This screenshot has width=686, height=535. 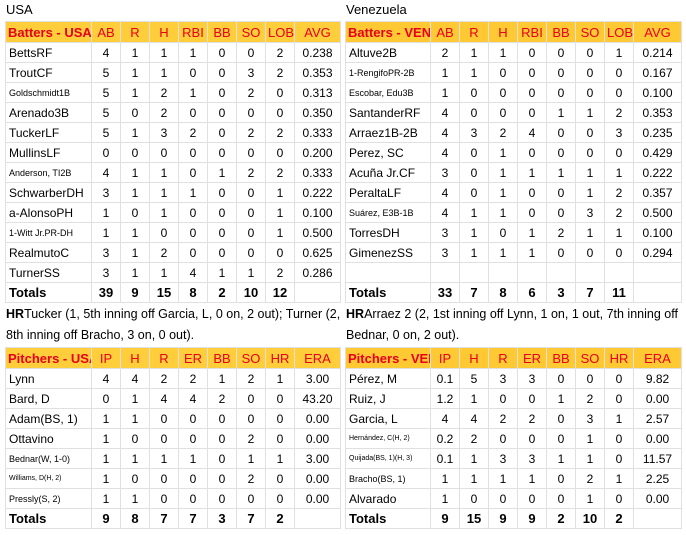 What do you see at coordinates (513, 112) in the screenshot?
I see `batter-row: SantanderRF 4 0 0 0 1 1 2 0.353` at bounding box center [513, 112].